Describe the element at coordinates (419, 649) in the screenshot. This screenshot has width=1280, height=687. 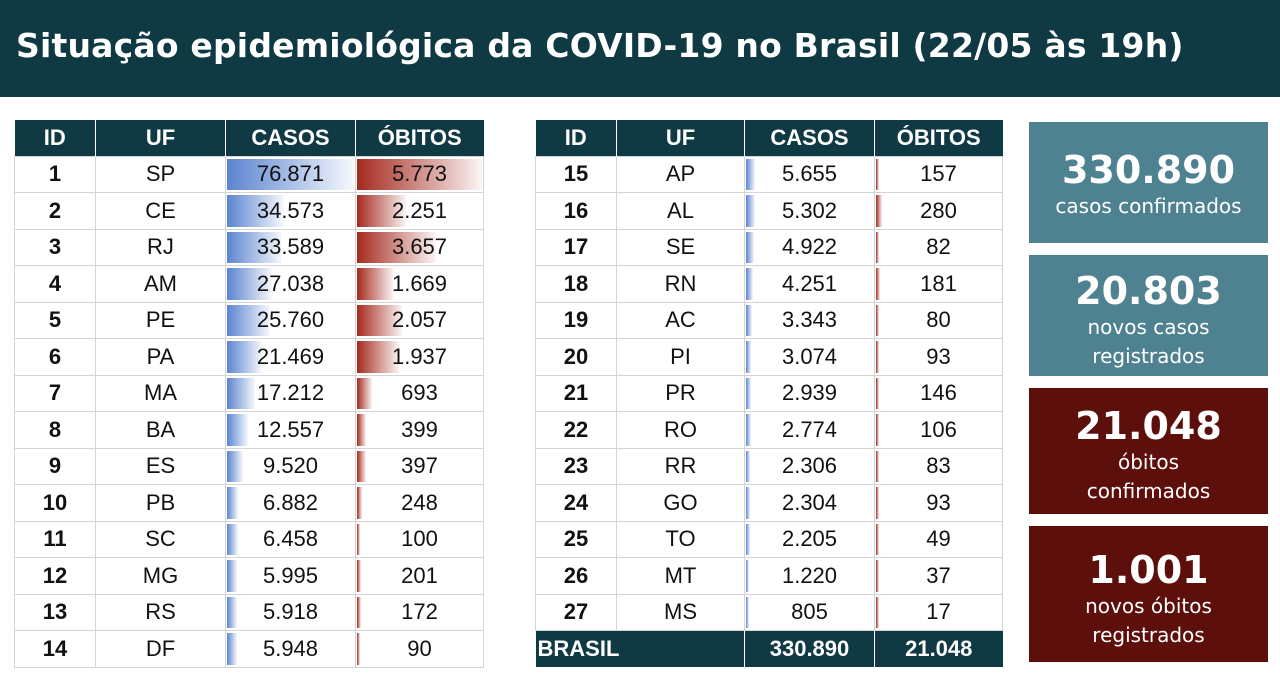
I see `cell-obitos: 90` at that location.